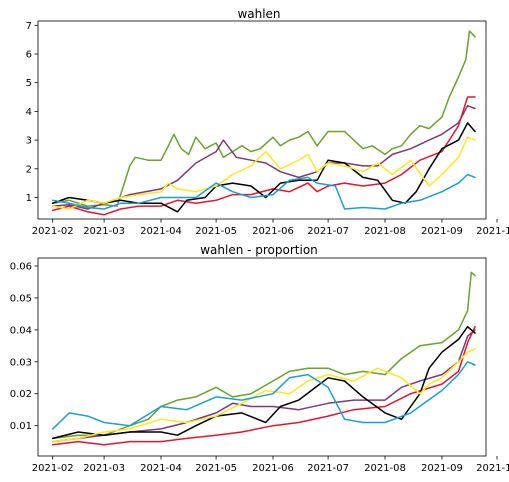 Image resolution: width=509 pixels, height=482 pixels. Describe the element at coordinates (29, 112) in the screenshot. I see `y-tick-label: 4` at that location.